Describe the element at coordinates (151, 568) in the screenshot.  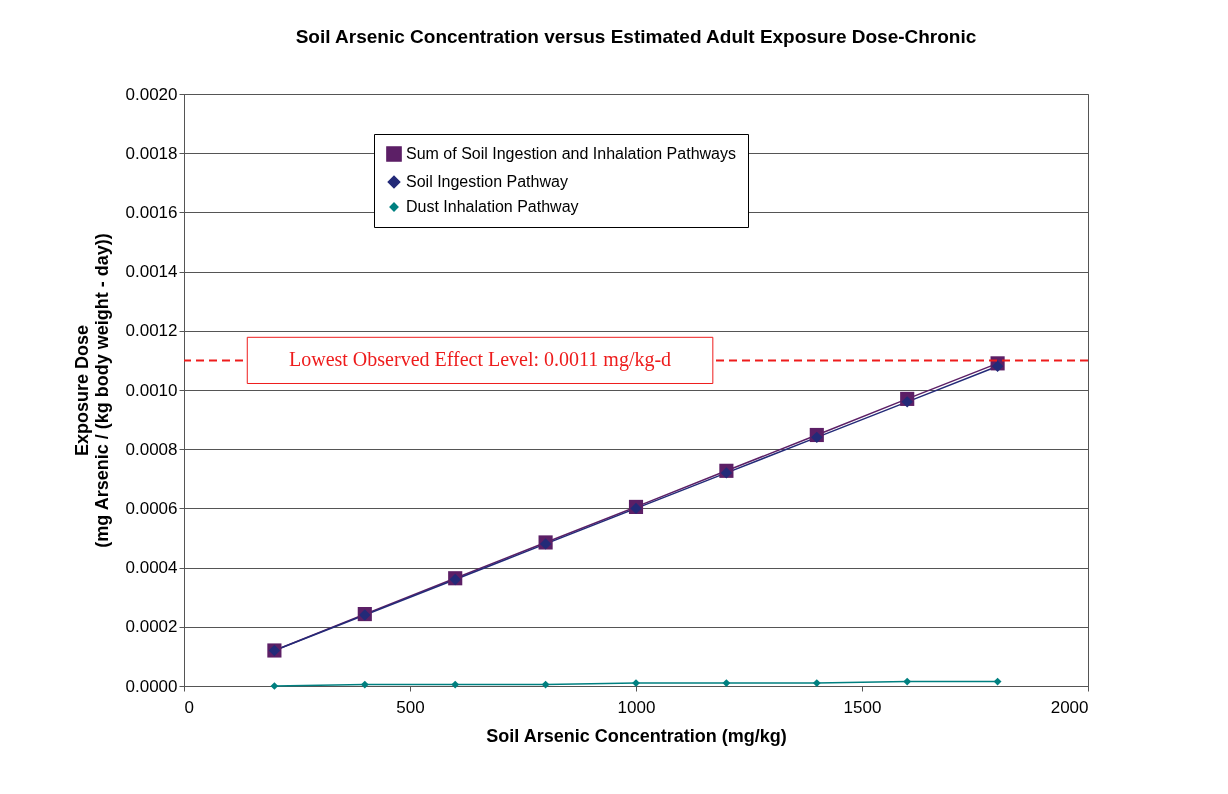
I see `y-tick-label: 0.0004` at that location.